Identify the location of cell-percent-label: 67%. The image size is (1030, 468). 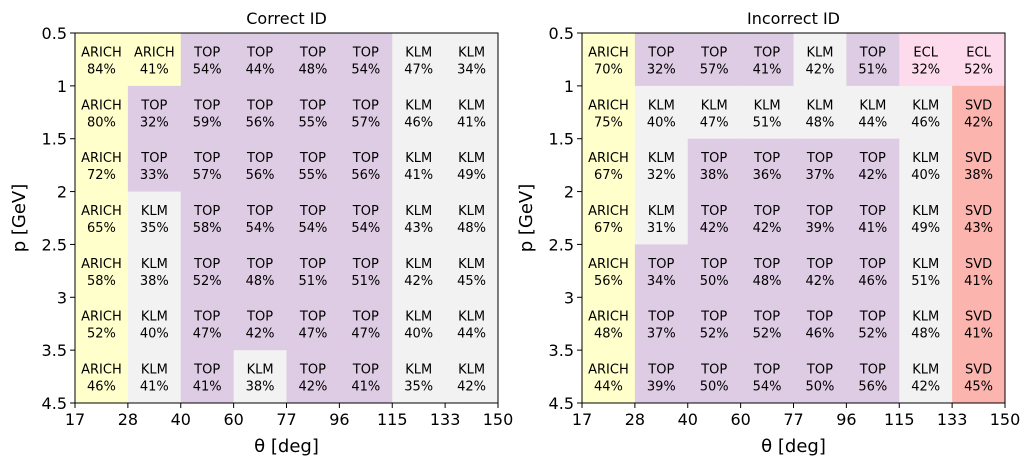
(608, 228).